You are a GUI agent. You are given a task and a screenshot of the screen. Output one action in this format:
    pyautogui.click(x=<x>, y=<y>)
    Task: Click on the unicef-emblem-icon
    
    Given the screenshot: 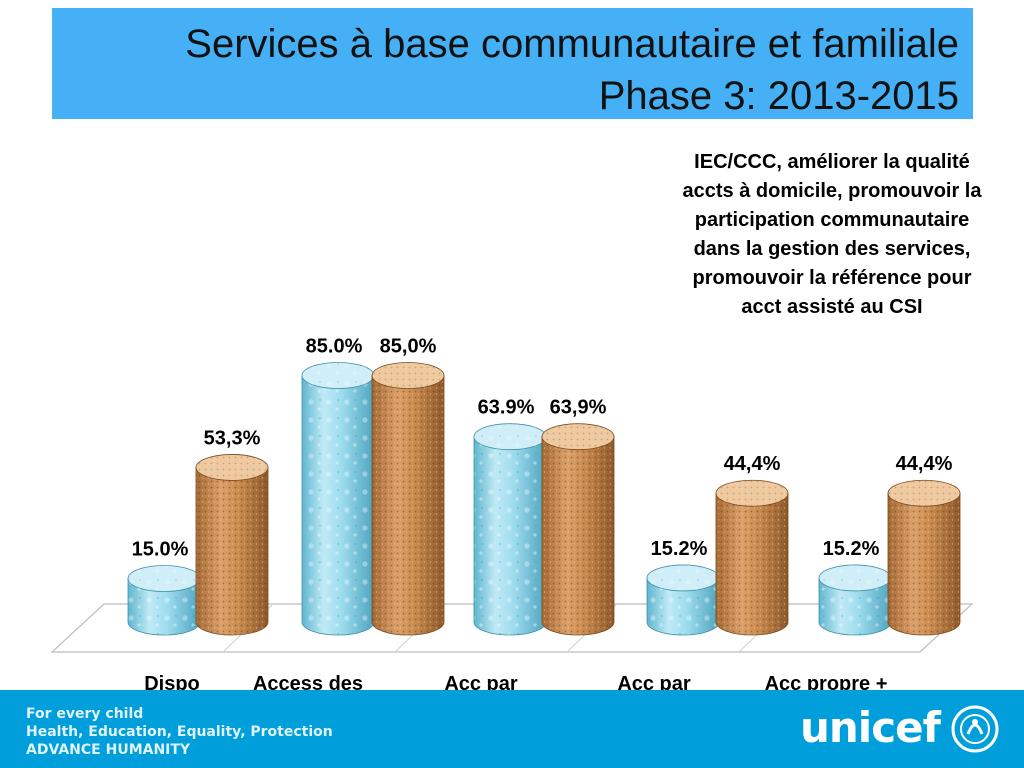 What is the action you would take?
    pyautogui.click(x=975, y=729)
    